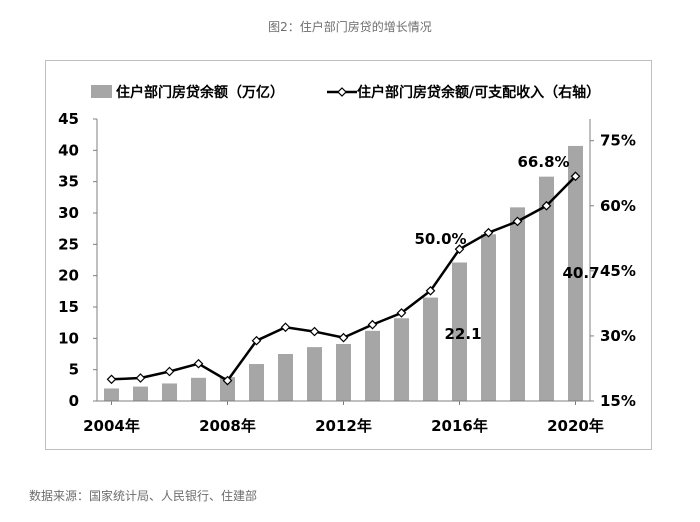 Image resolution: width=700 pixels, height=522 pixels. What do you see at coordinates (575, 176) in the screenshot?
I see `line-point-2020` at bounding box center [575, 176].